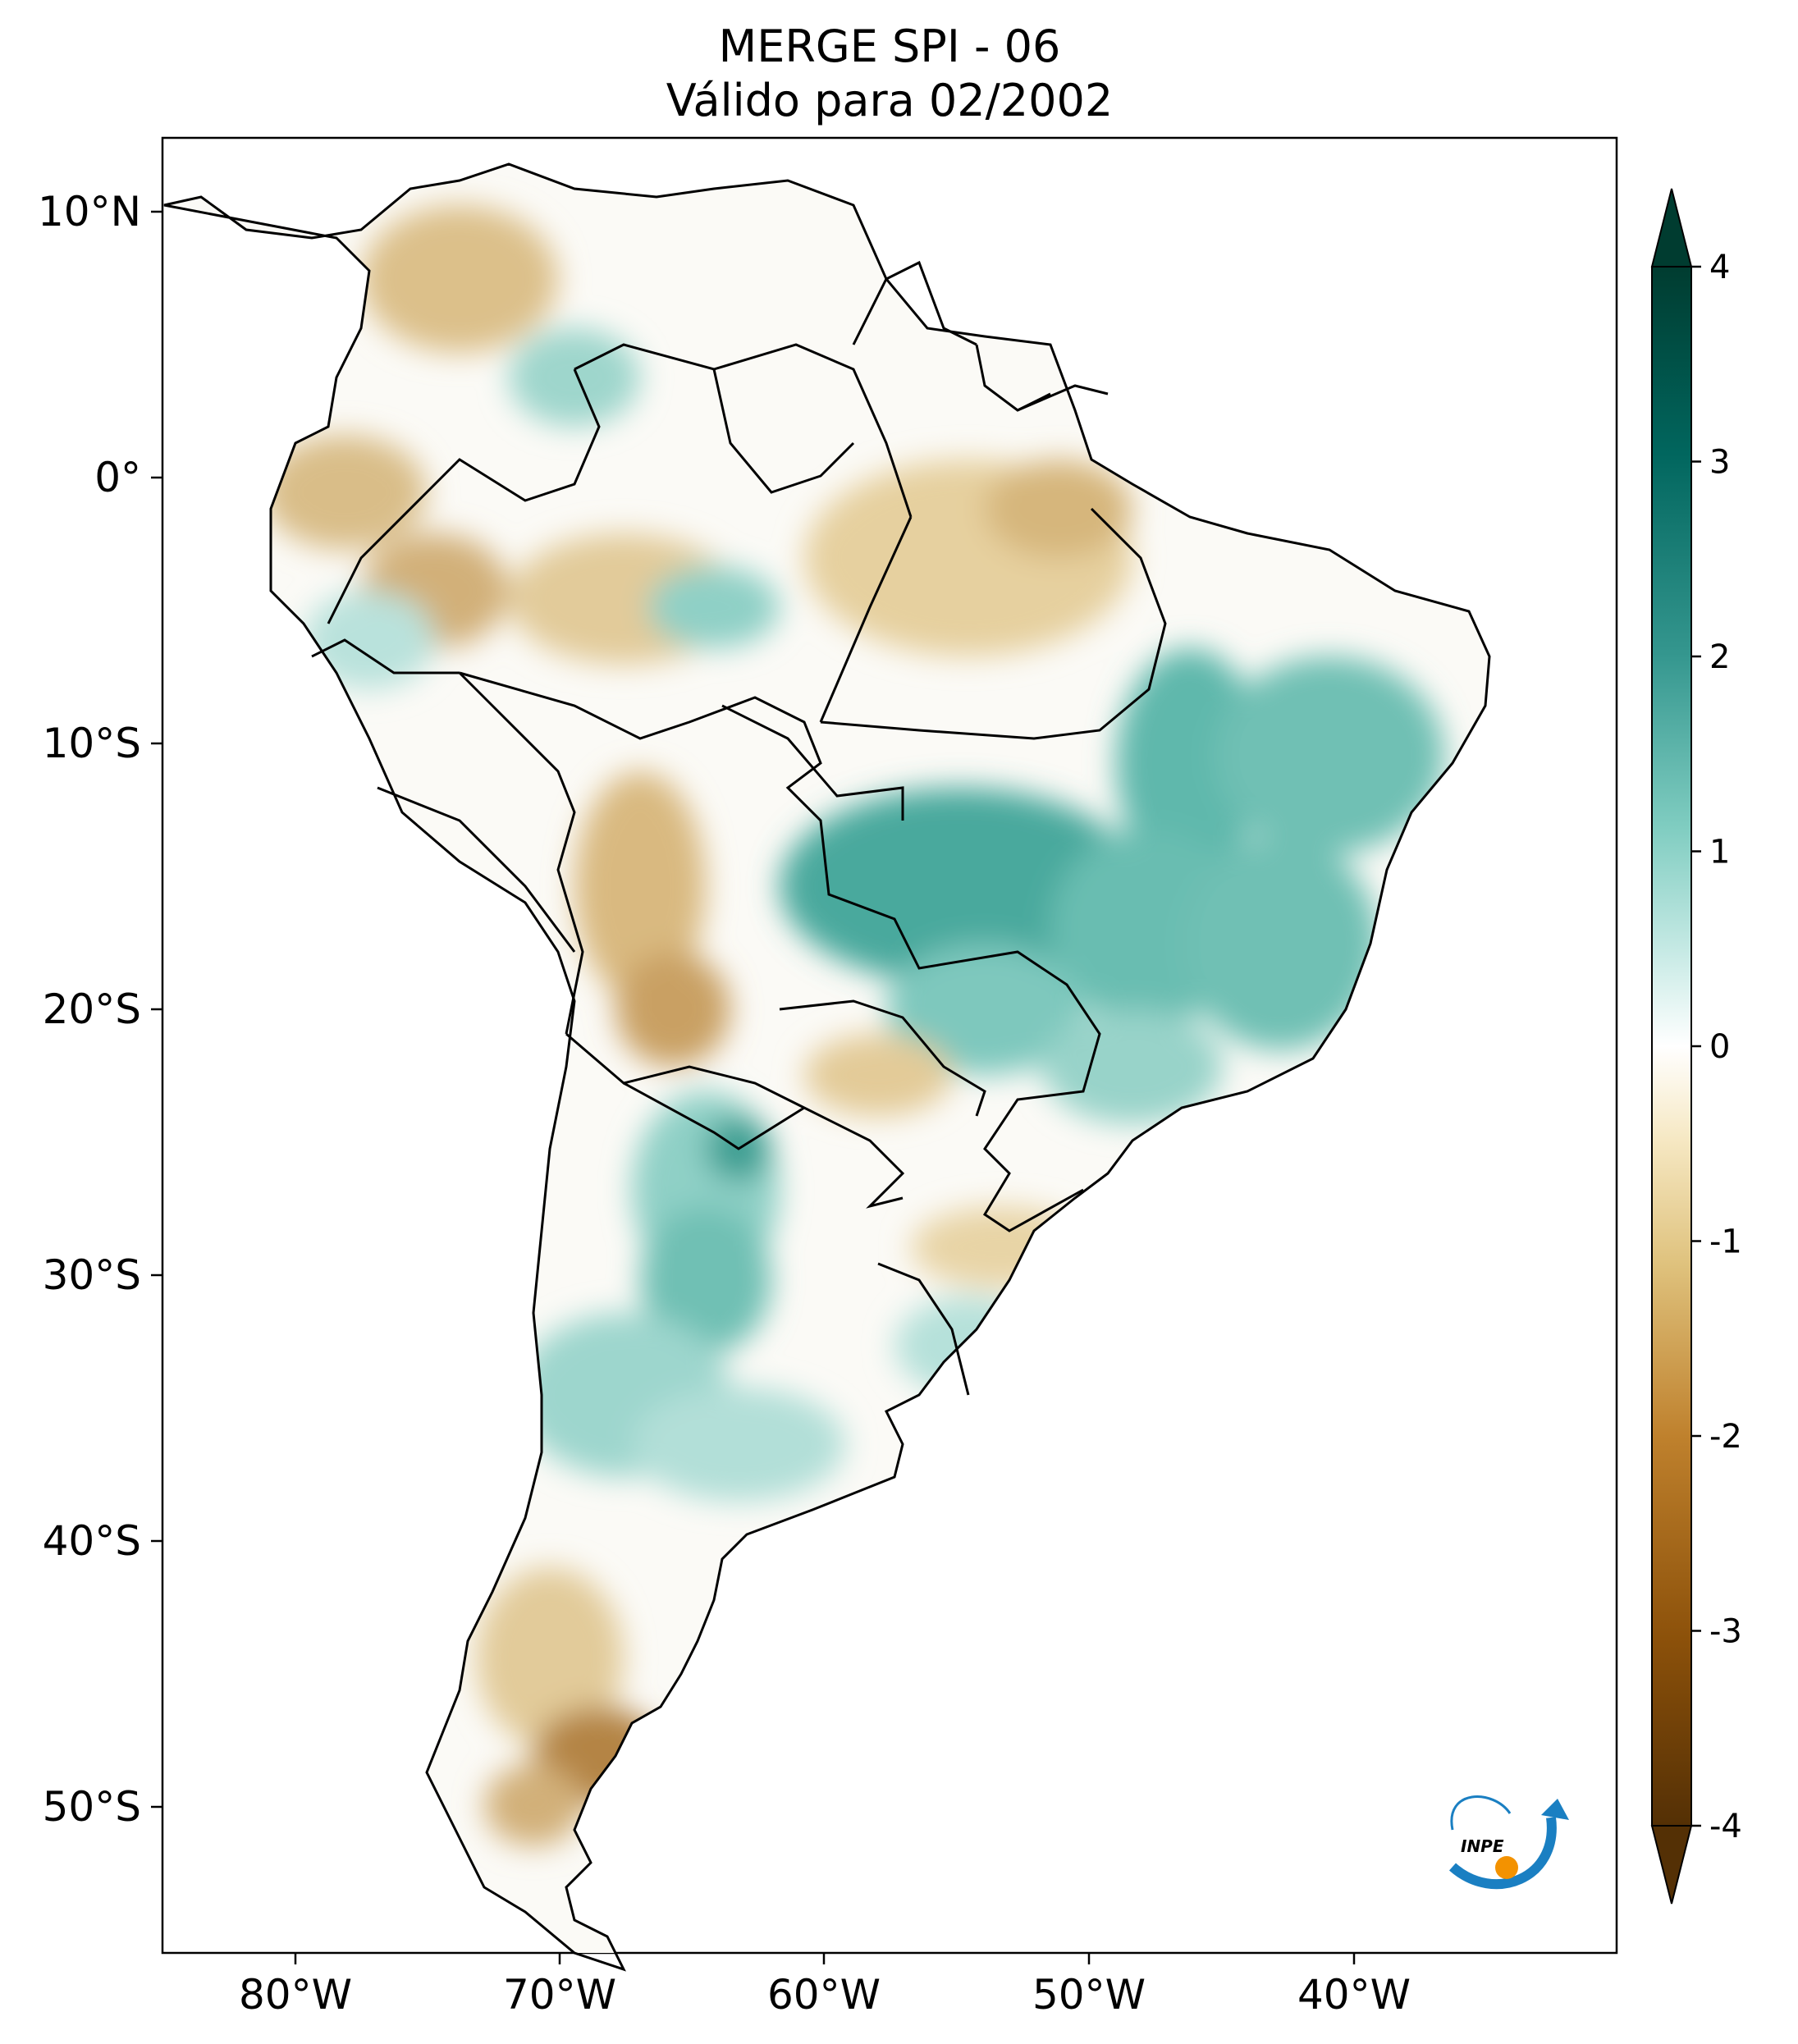 This screenshot has width=1798, height=2044. I want to click on colorbar-ticks: 4 3 2 1 0 -1 -2 -3 -4, so click(1716, 1047).